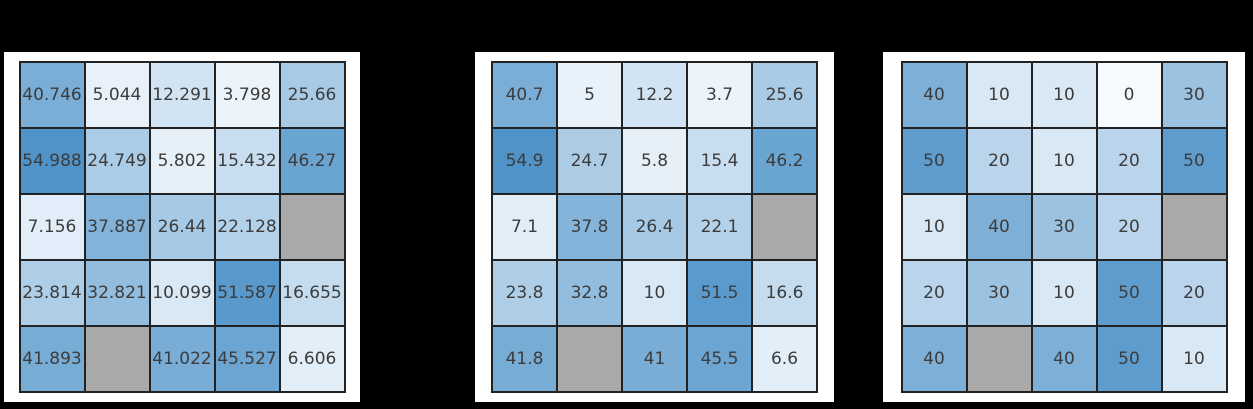 The height and width of the screenshot is (409, 1253). What do you see at coordinates (719, 95) in the screenshot?
I see `heatmap-cell: 3.7` at bounding box center [719, 95].